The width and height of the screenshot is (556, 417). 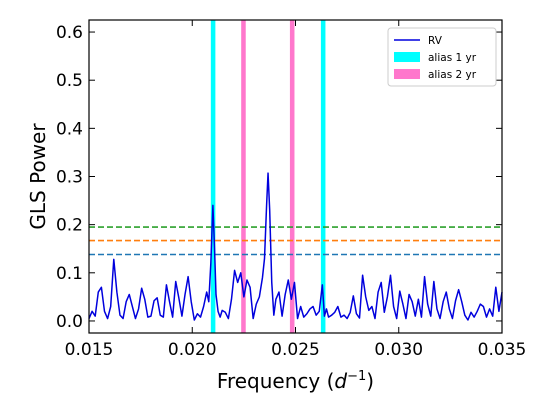 What do you see at coordinates (69, 81) in the screenshot?
I see `y-tick-label: 0.5` at bounding box center [69, 81].